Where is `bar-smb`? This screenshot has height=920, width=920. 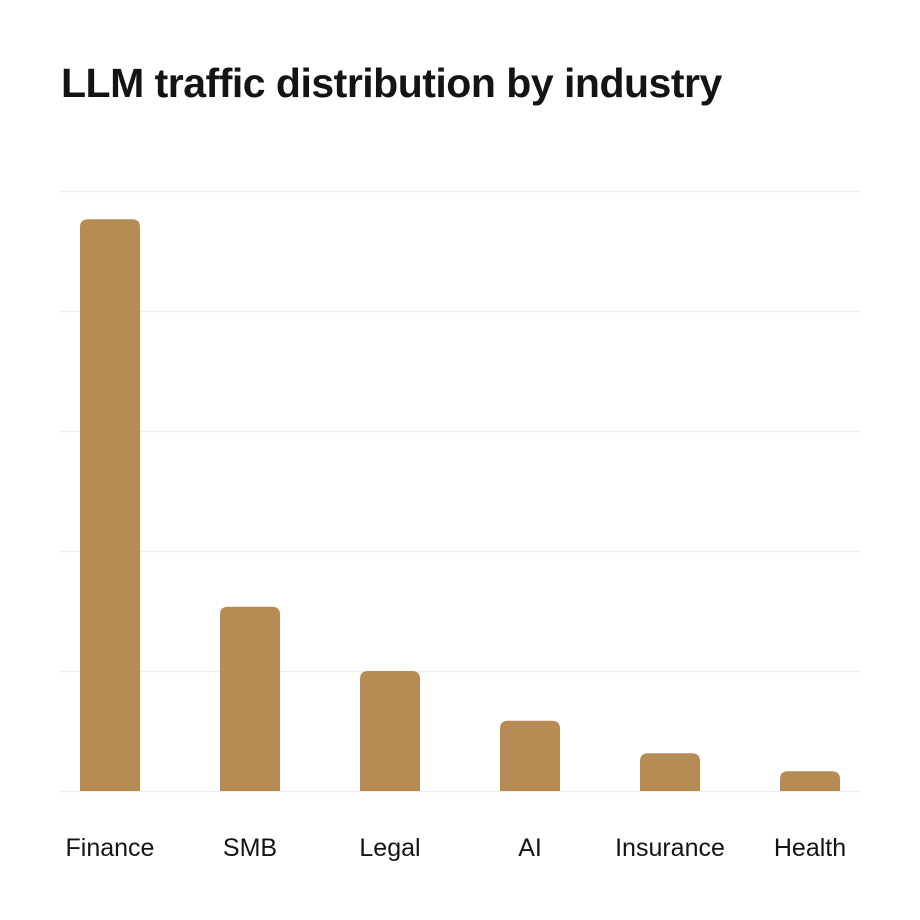
bar-smb is located at coordinates (250, 698).